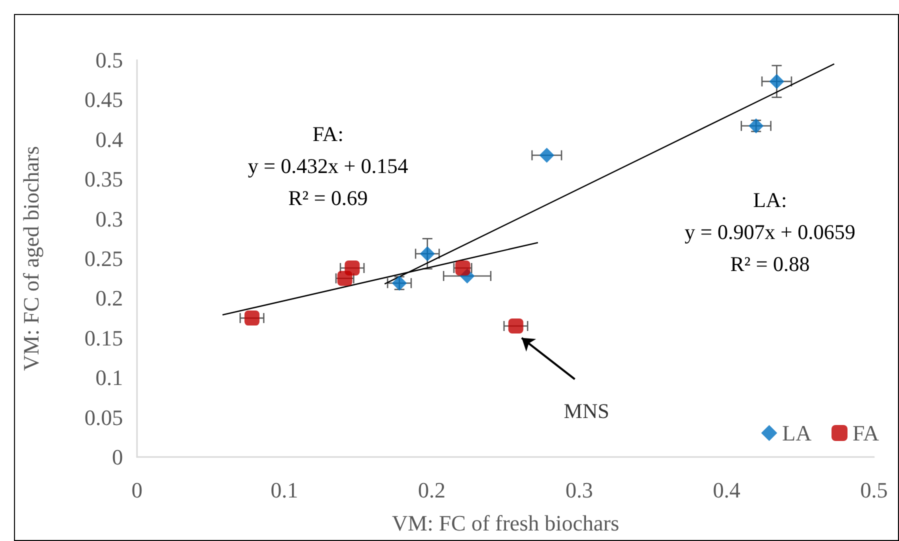  What do you see at coordinates (587, 410) in the screenshot?
I see `annotation: MNS` at bounding box center [587, 410].